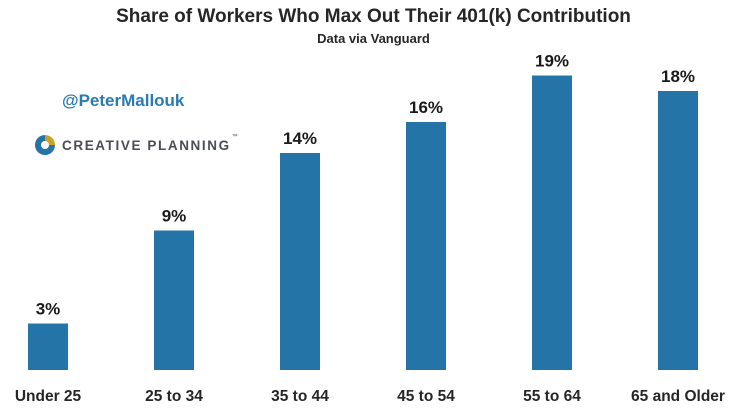 The width and height of the screenshot is (747, 412). What do you see at coordinates (300, 396) in the screenshot?
I see `x-tick-label-35-to-44: 35 to 44` at bounding box center [300, 396].